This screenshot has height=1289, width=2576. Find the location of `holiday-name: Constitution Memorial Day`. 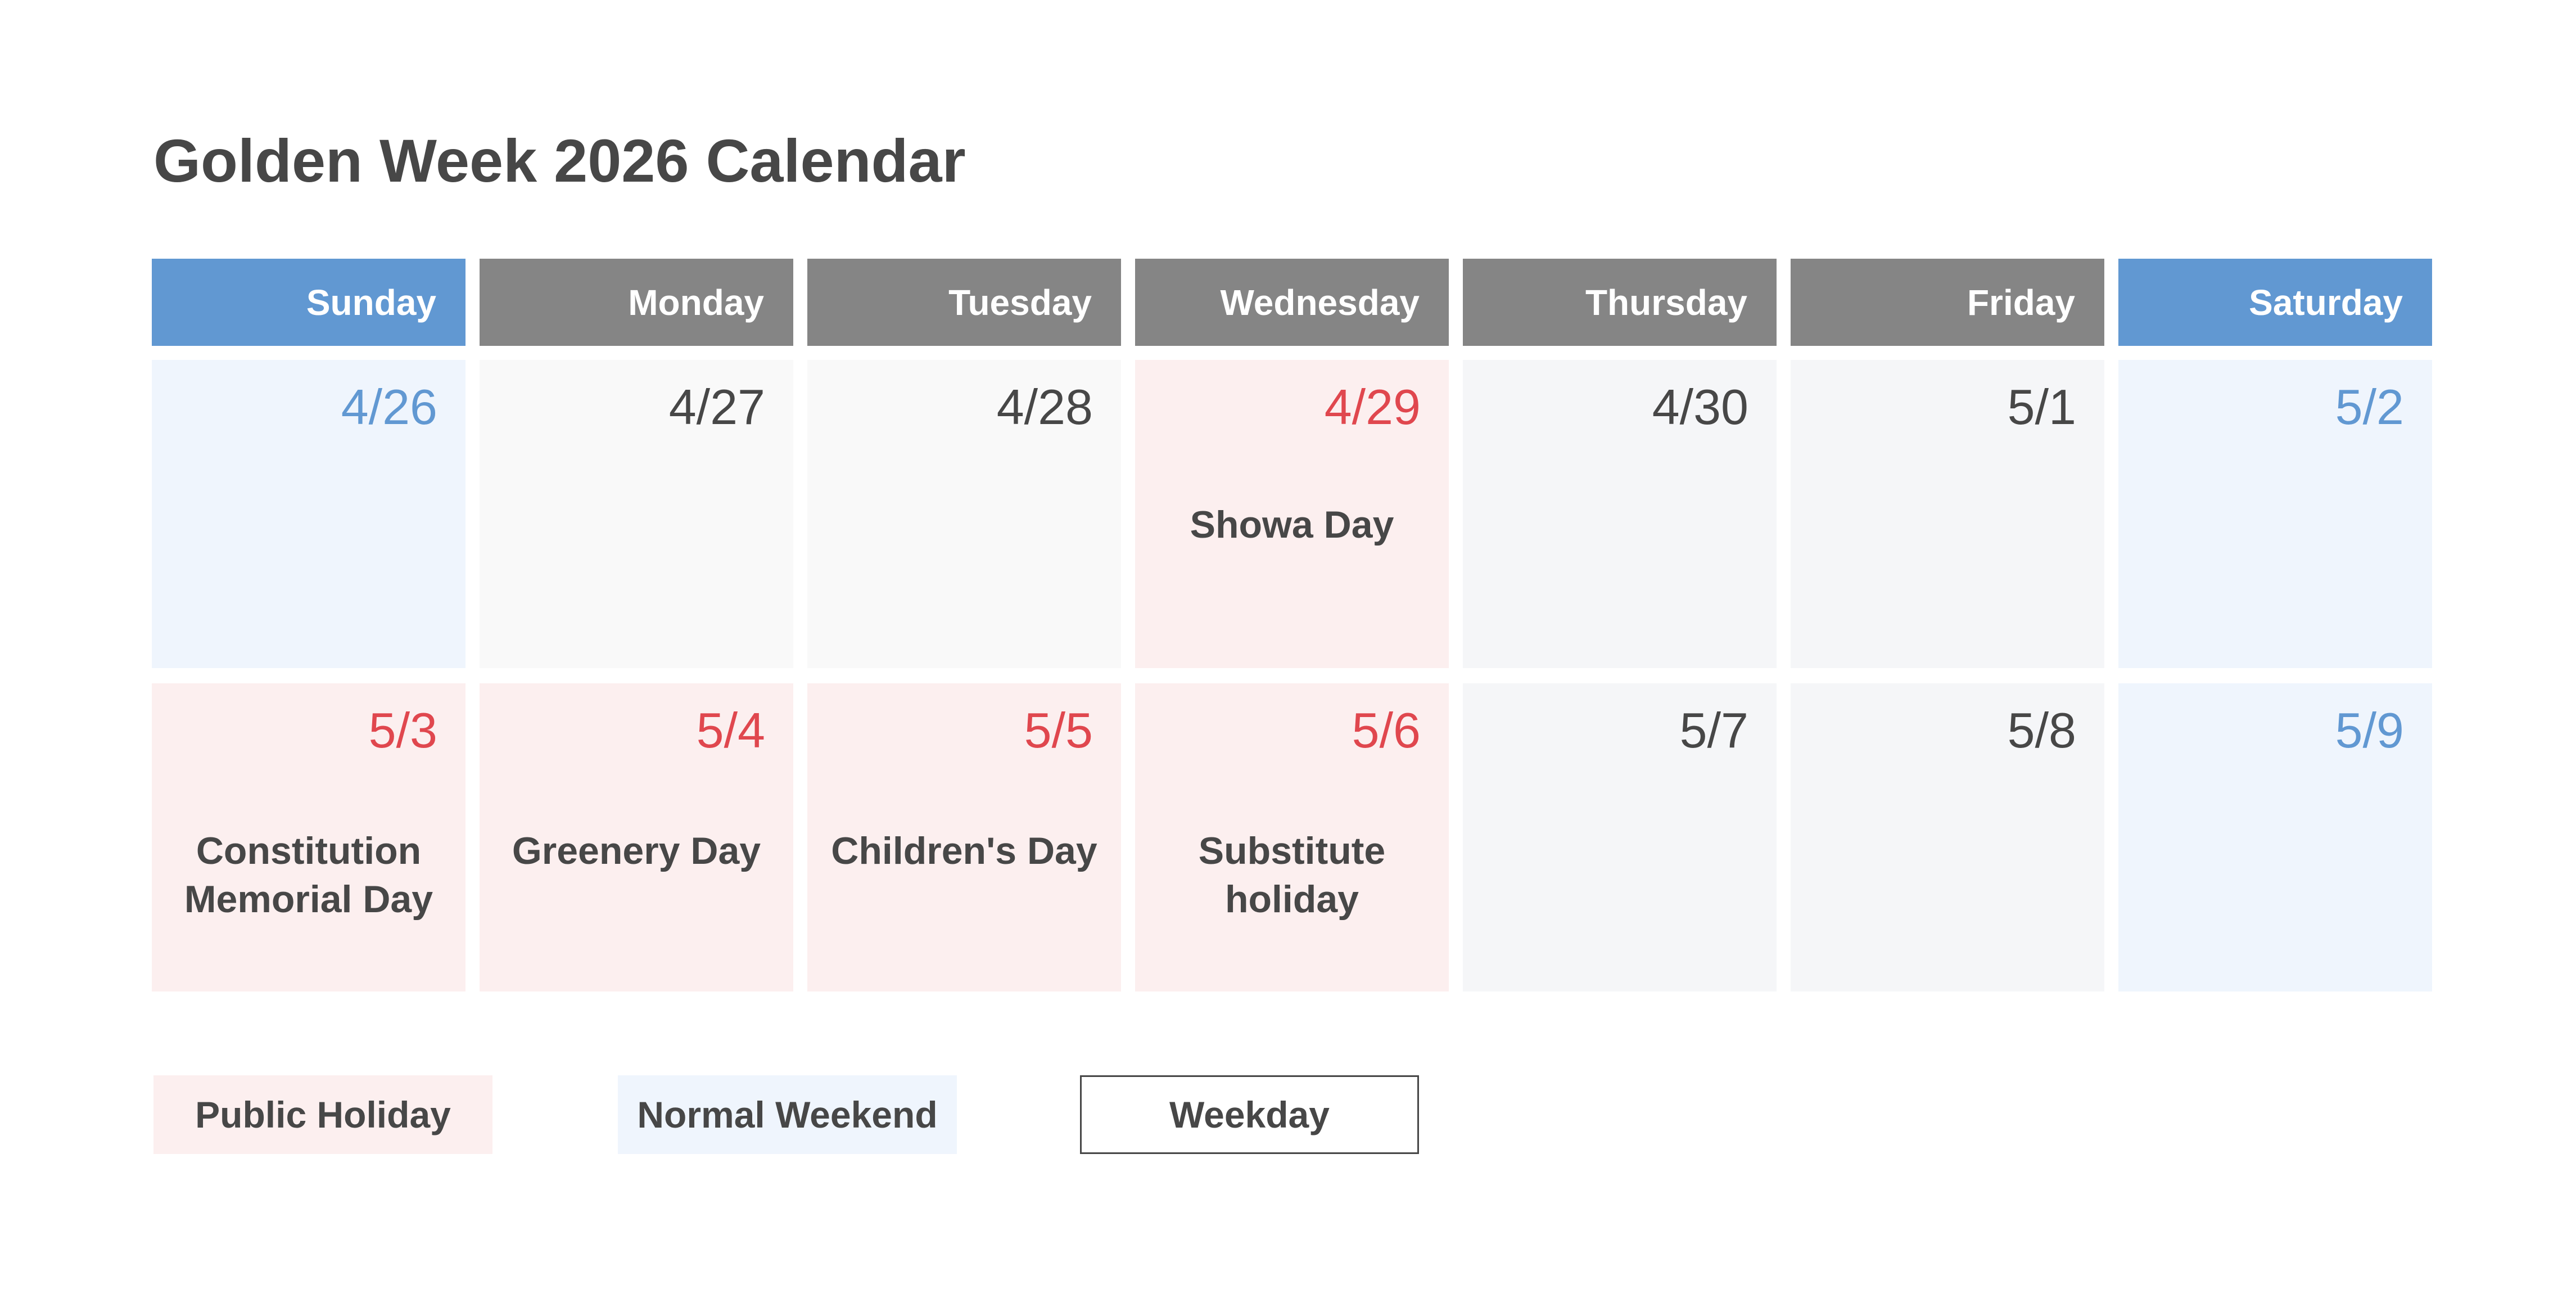

holiday-name: Constitution Memorial Day is located at coordinates (308, 875).